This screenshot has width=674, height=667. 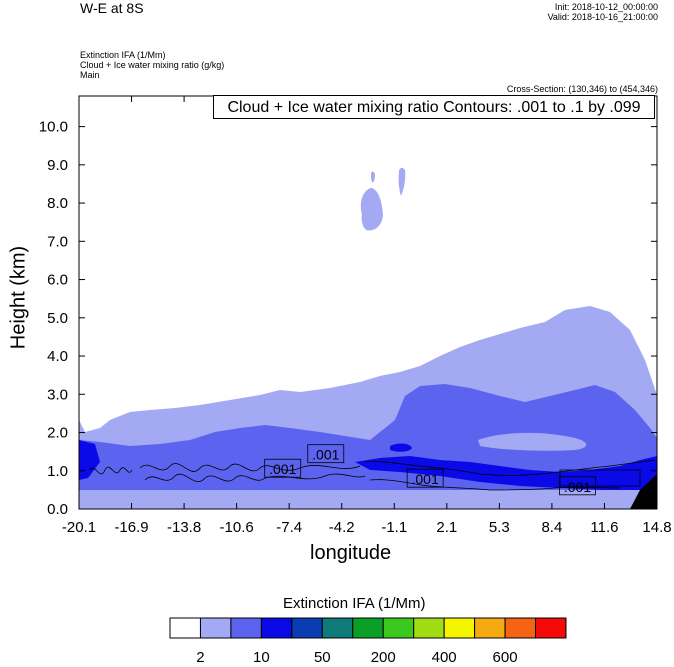 I want to click on colorbar-title: Extinction IFA (1/Mm), so click(x=354, y=603).